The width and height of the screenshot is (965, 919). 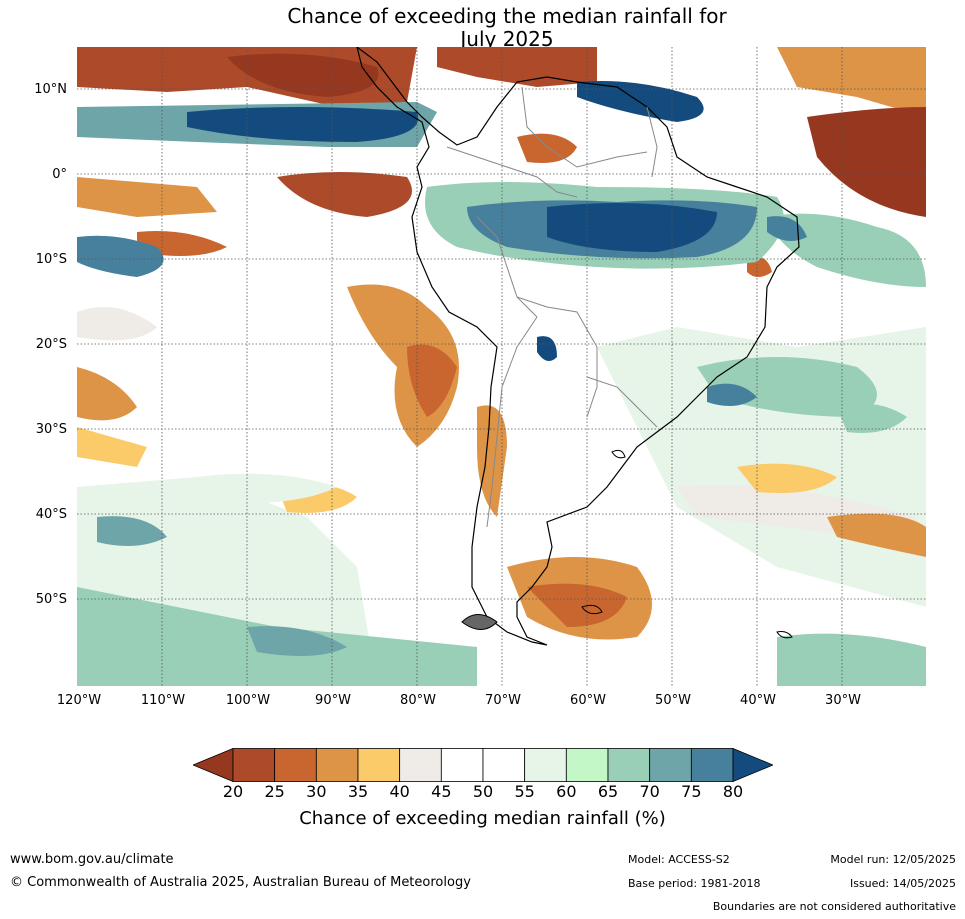 What do you see at coordinates (51, 344) in the screenshot?
I see `lat-label: 20°S` at bounding box center [51, 344].